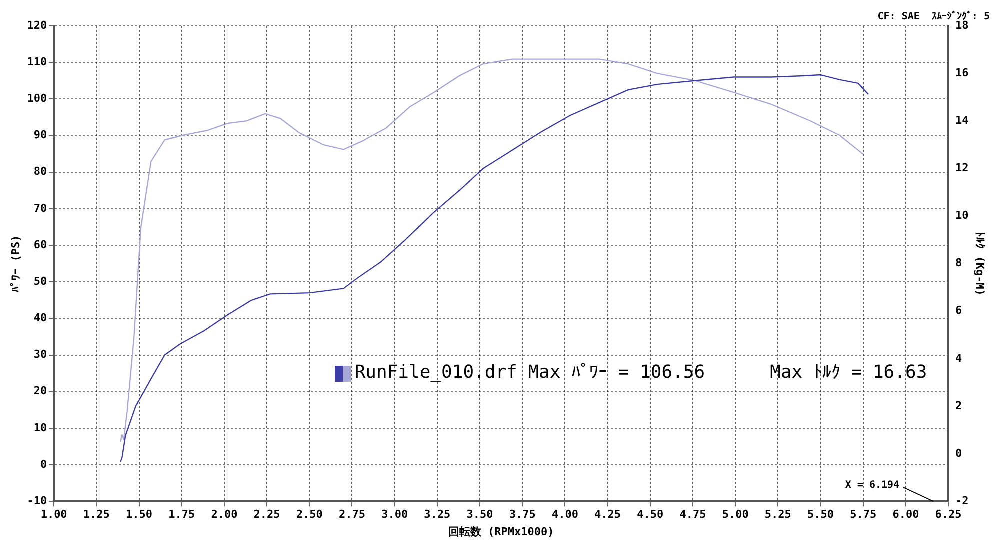  I want to click on y-axis-title: ﾊﾟﾜｰ (PS), so click(15, 263).